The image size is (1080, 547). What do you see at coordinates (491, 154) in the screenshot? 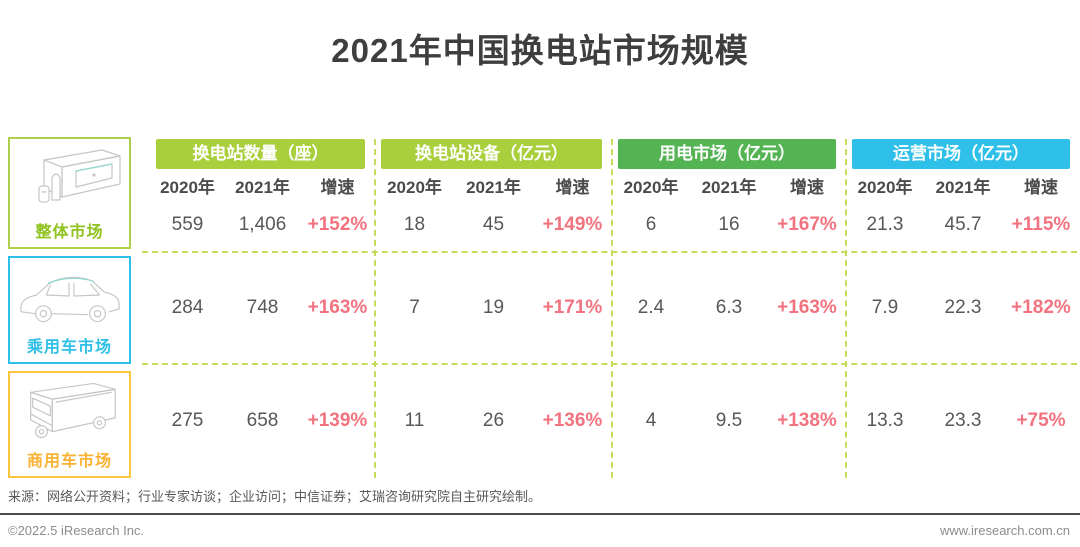
I see `group-header-station-equipment: 换电站设备（亿元）` at bounding box center [491, 154].